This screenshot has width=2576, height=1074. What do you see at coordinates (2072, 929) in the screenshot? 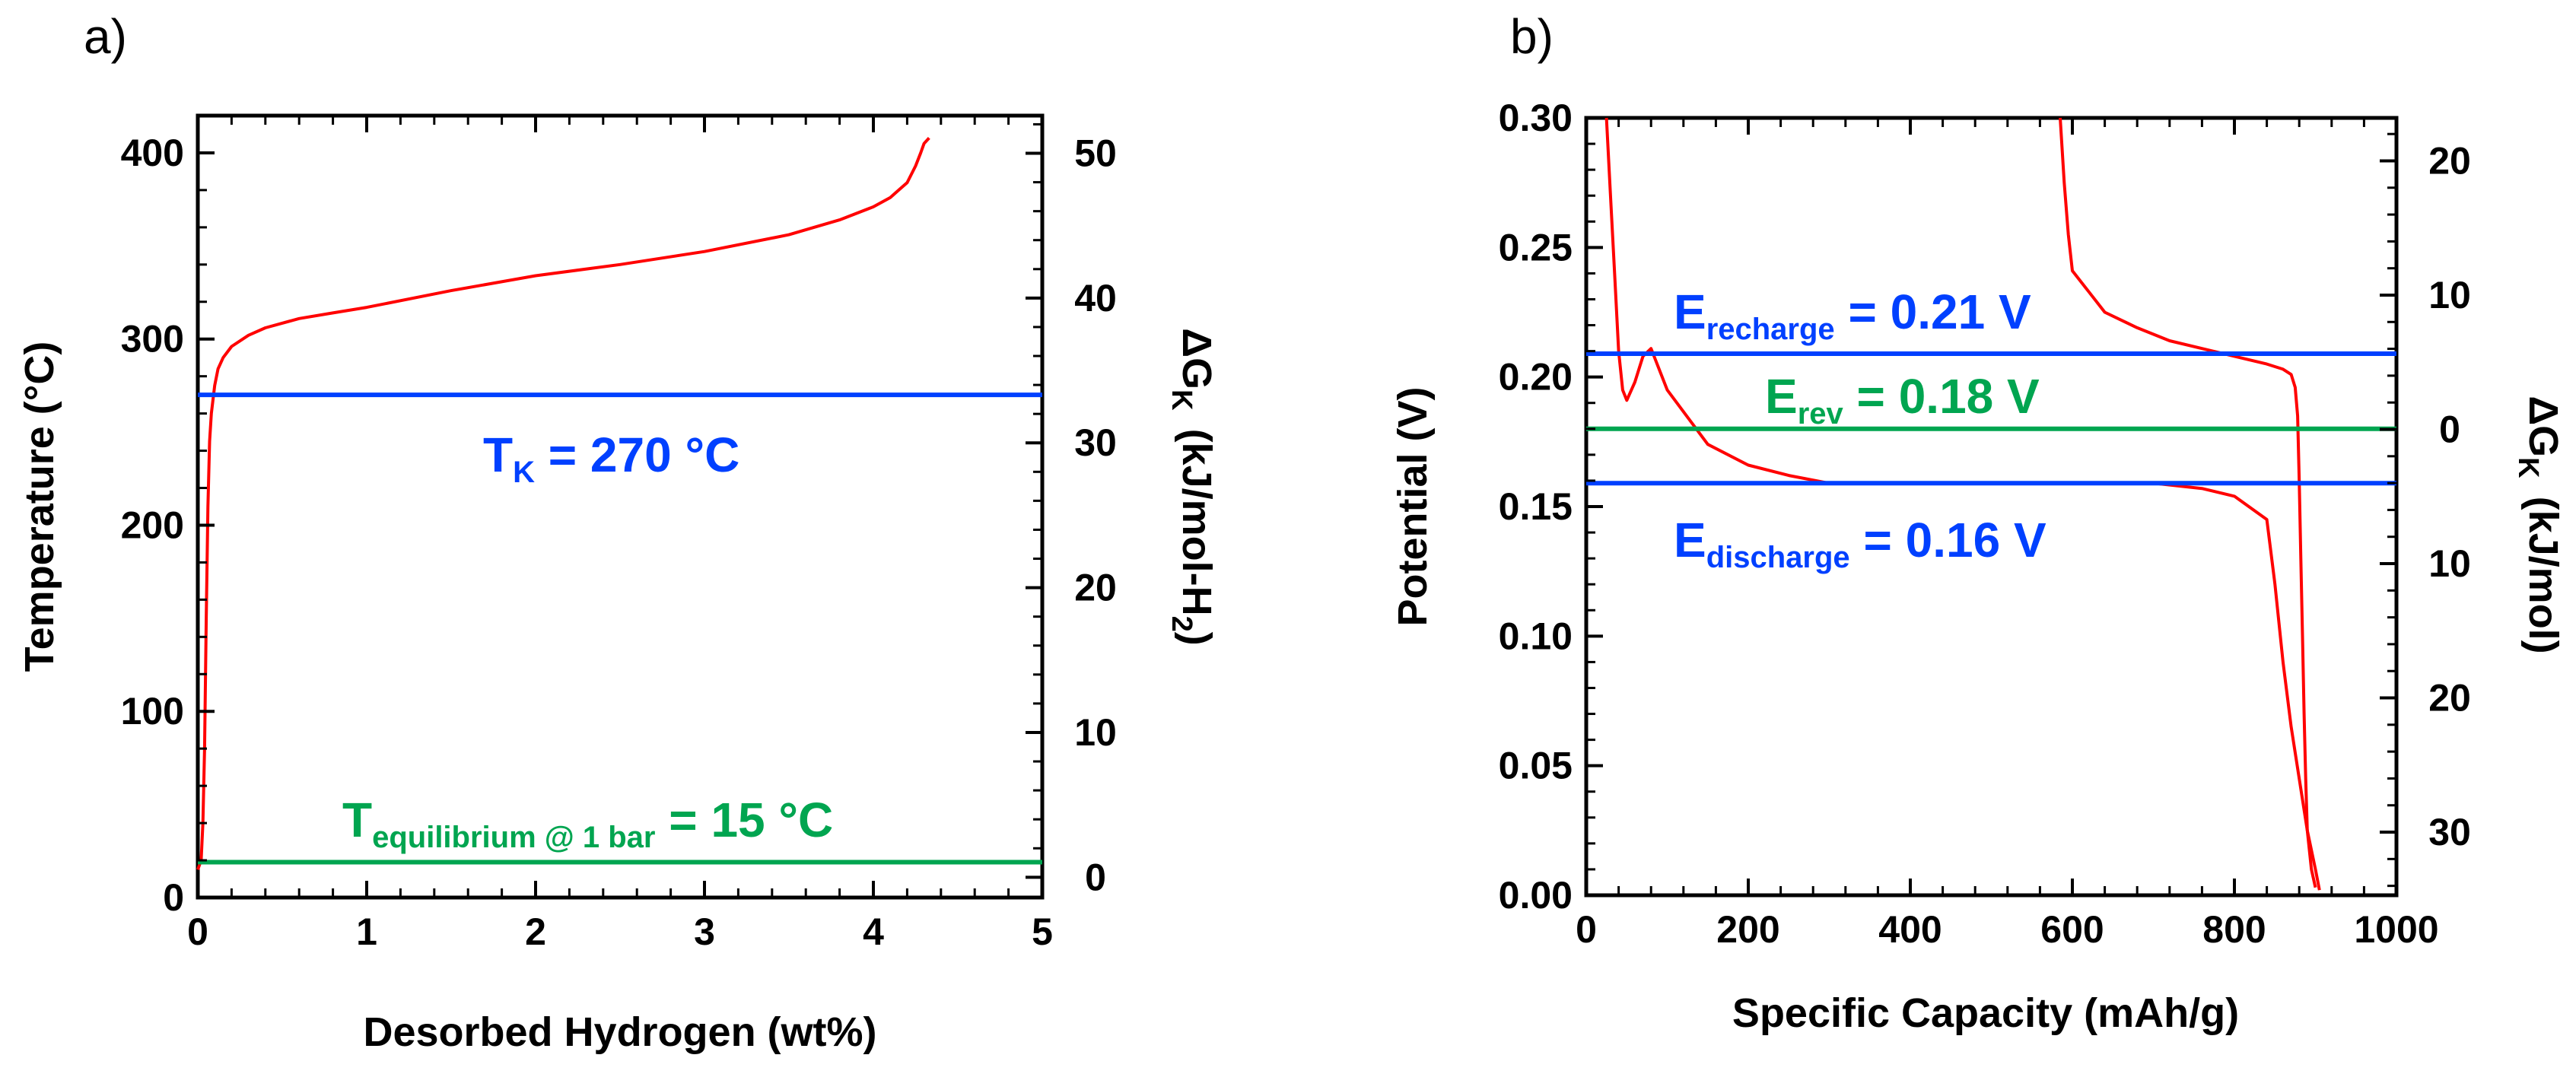
I see `panel-b-x-tick-label: 600` at bounding box center [2072, 929].